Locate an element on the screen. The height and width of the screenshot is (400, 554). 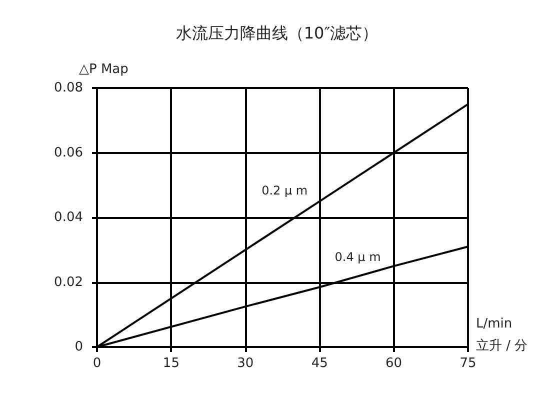
y-tick-label: 0.04 is located at coordinates (68, 217).